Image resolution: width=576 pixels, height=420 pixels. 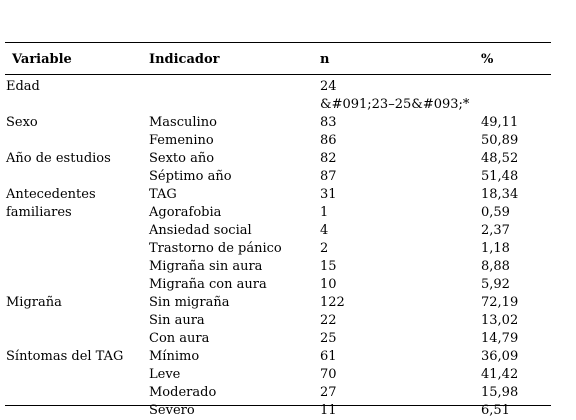 What do you see at coordinates (328, 266) in the screenshot?
I see `cell-n: 15` at bounding box center [328, 266].